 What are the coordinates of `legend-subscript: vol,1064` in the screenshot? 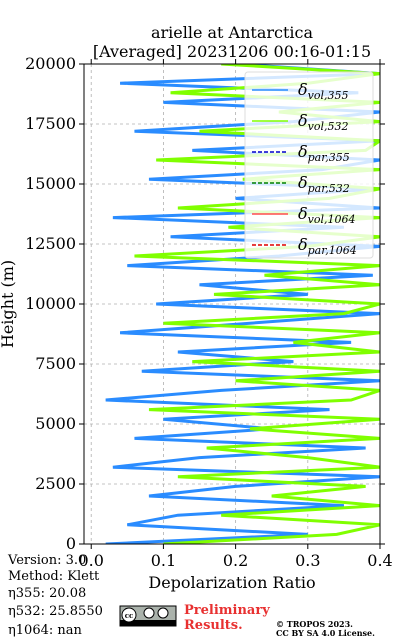 It's located at (332, 219).